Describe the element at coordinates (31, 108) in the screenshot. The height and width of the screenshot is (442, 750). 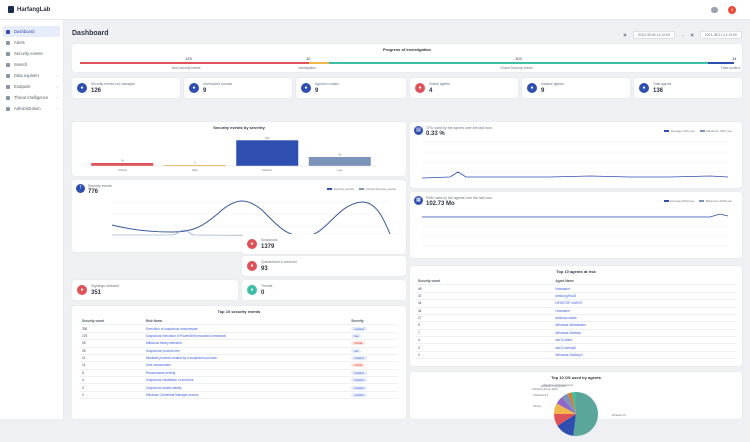
I see `sidebar-item-administration: Administration ›` at that location.